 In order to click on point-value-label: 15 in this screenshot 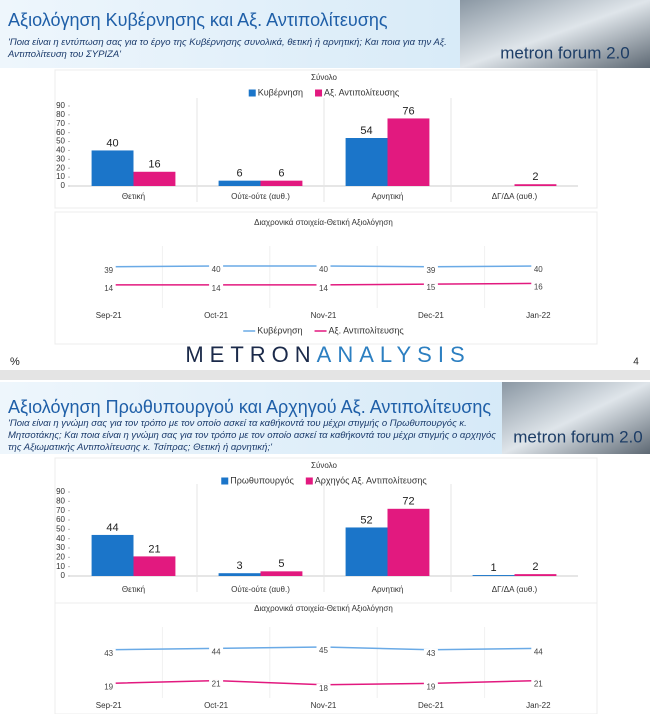, I will do `click(430, 287)`.